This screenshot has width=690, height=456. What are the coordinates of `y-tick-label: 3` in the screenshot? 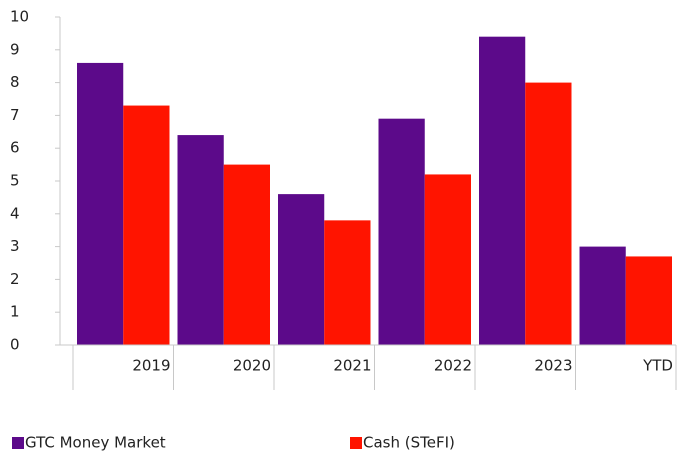 It's located at (15, 246).